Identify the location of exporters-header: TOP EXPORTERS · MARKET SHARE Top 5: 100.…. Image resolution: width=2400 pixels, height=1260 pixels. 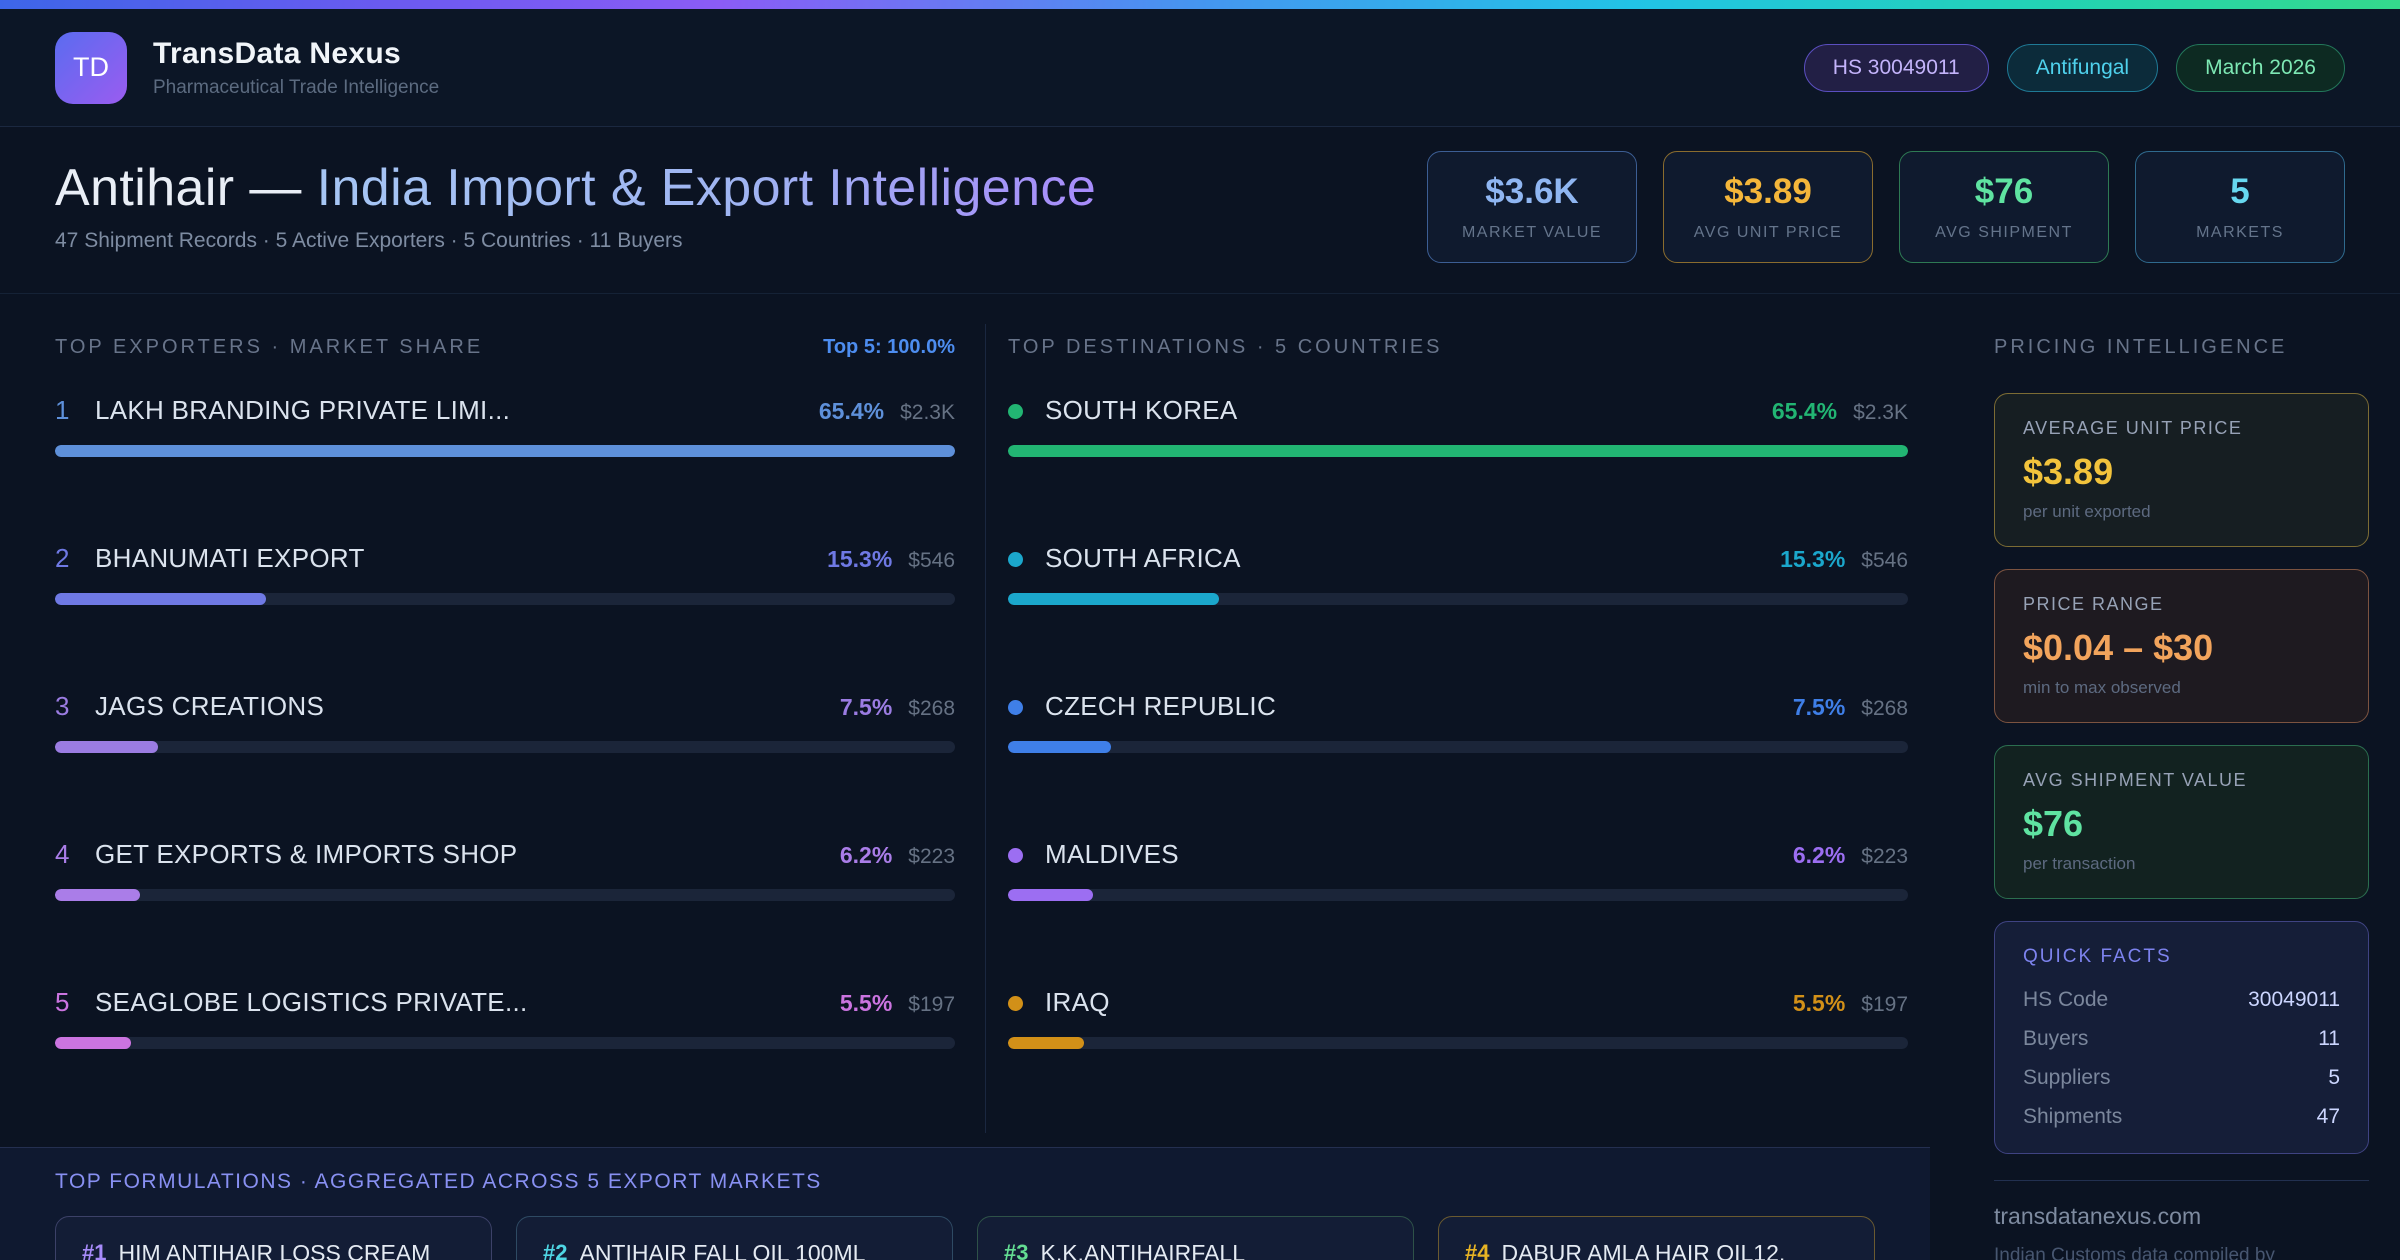
(505, 347).